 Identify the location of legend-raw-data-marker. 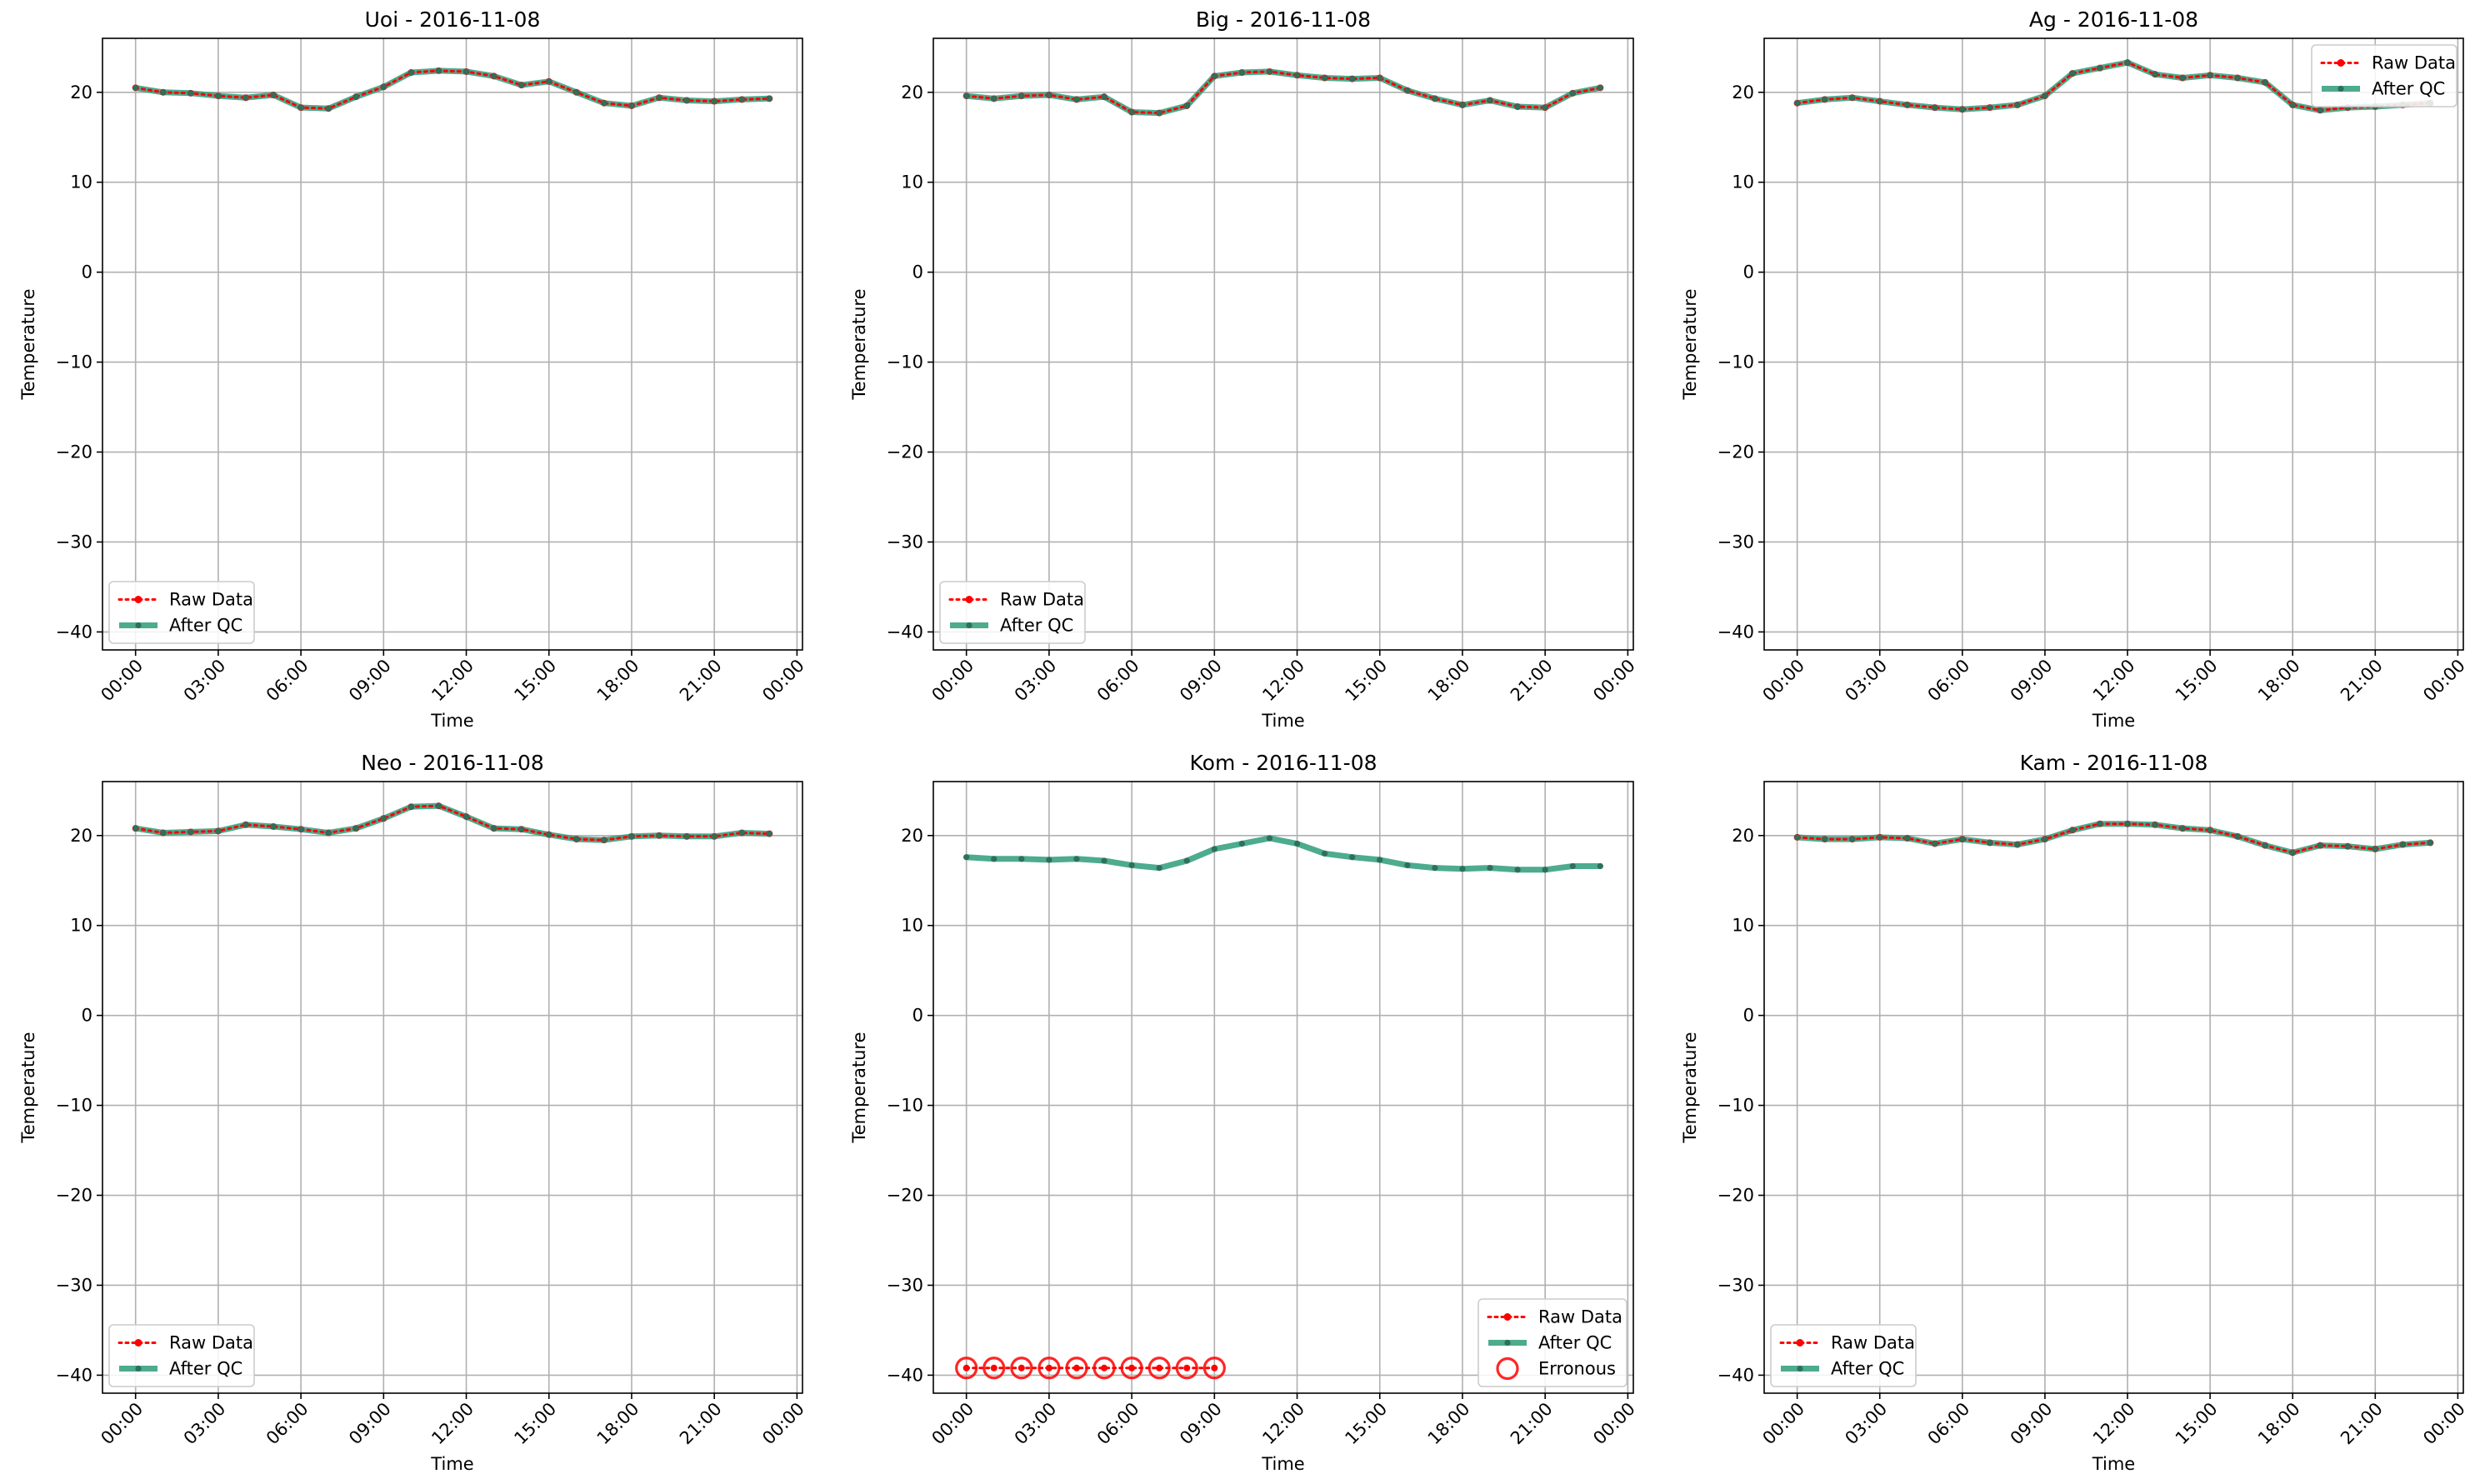
(138, 599).